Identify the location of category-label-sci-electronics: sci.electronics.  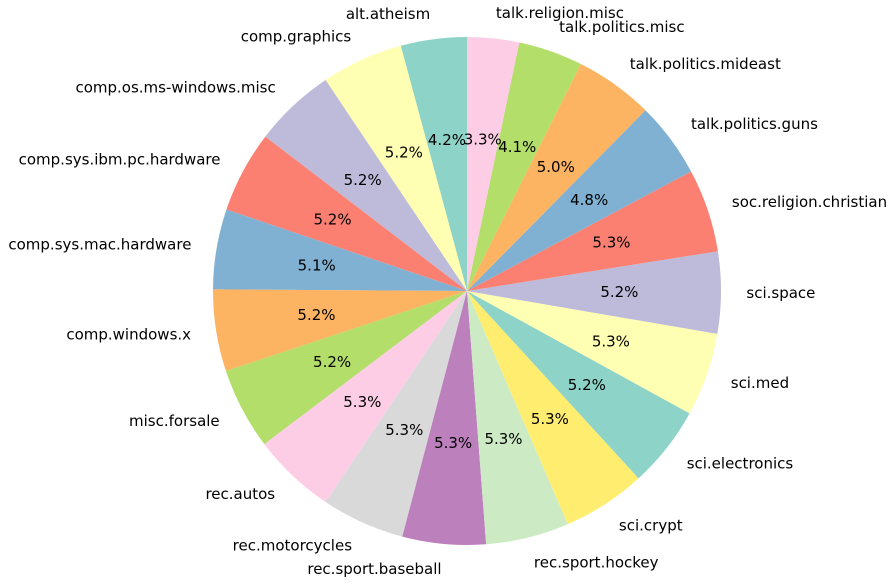
(740, 464).